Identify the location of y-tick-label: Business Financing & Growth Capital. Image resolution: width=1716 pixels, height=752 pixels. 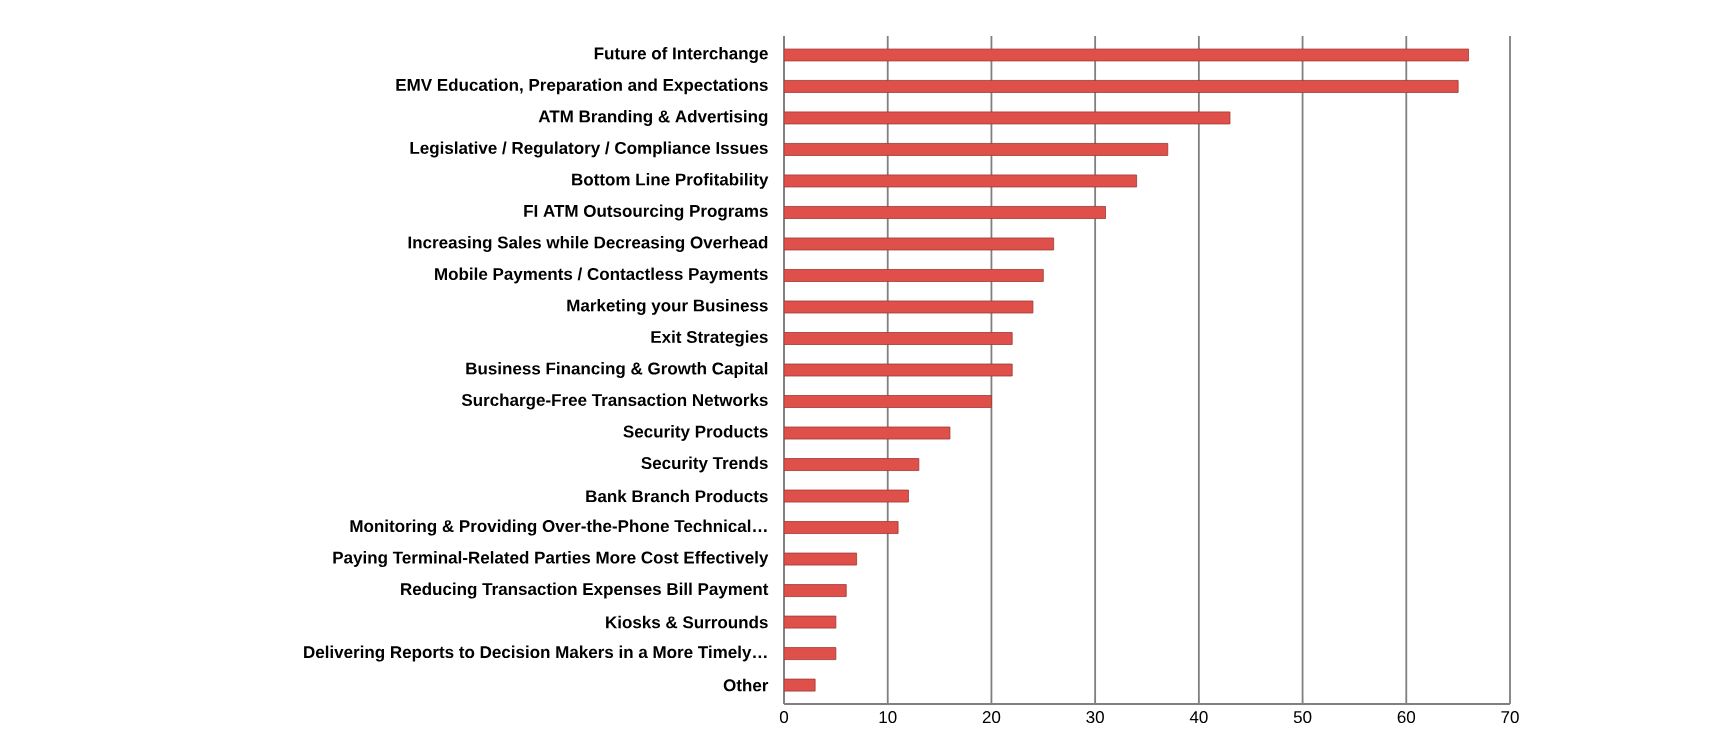
(617, 370).